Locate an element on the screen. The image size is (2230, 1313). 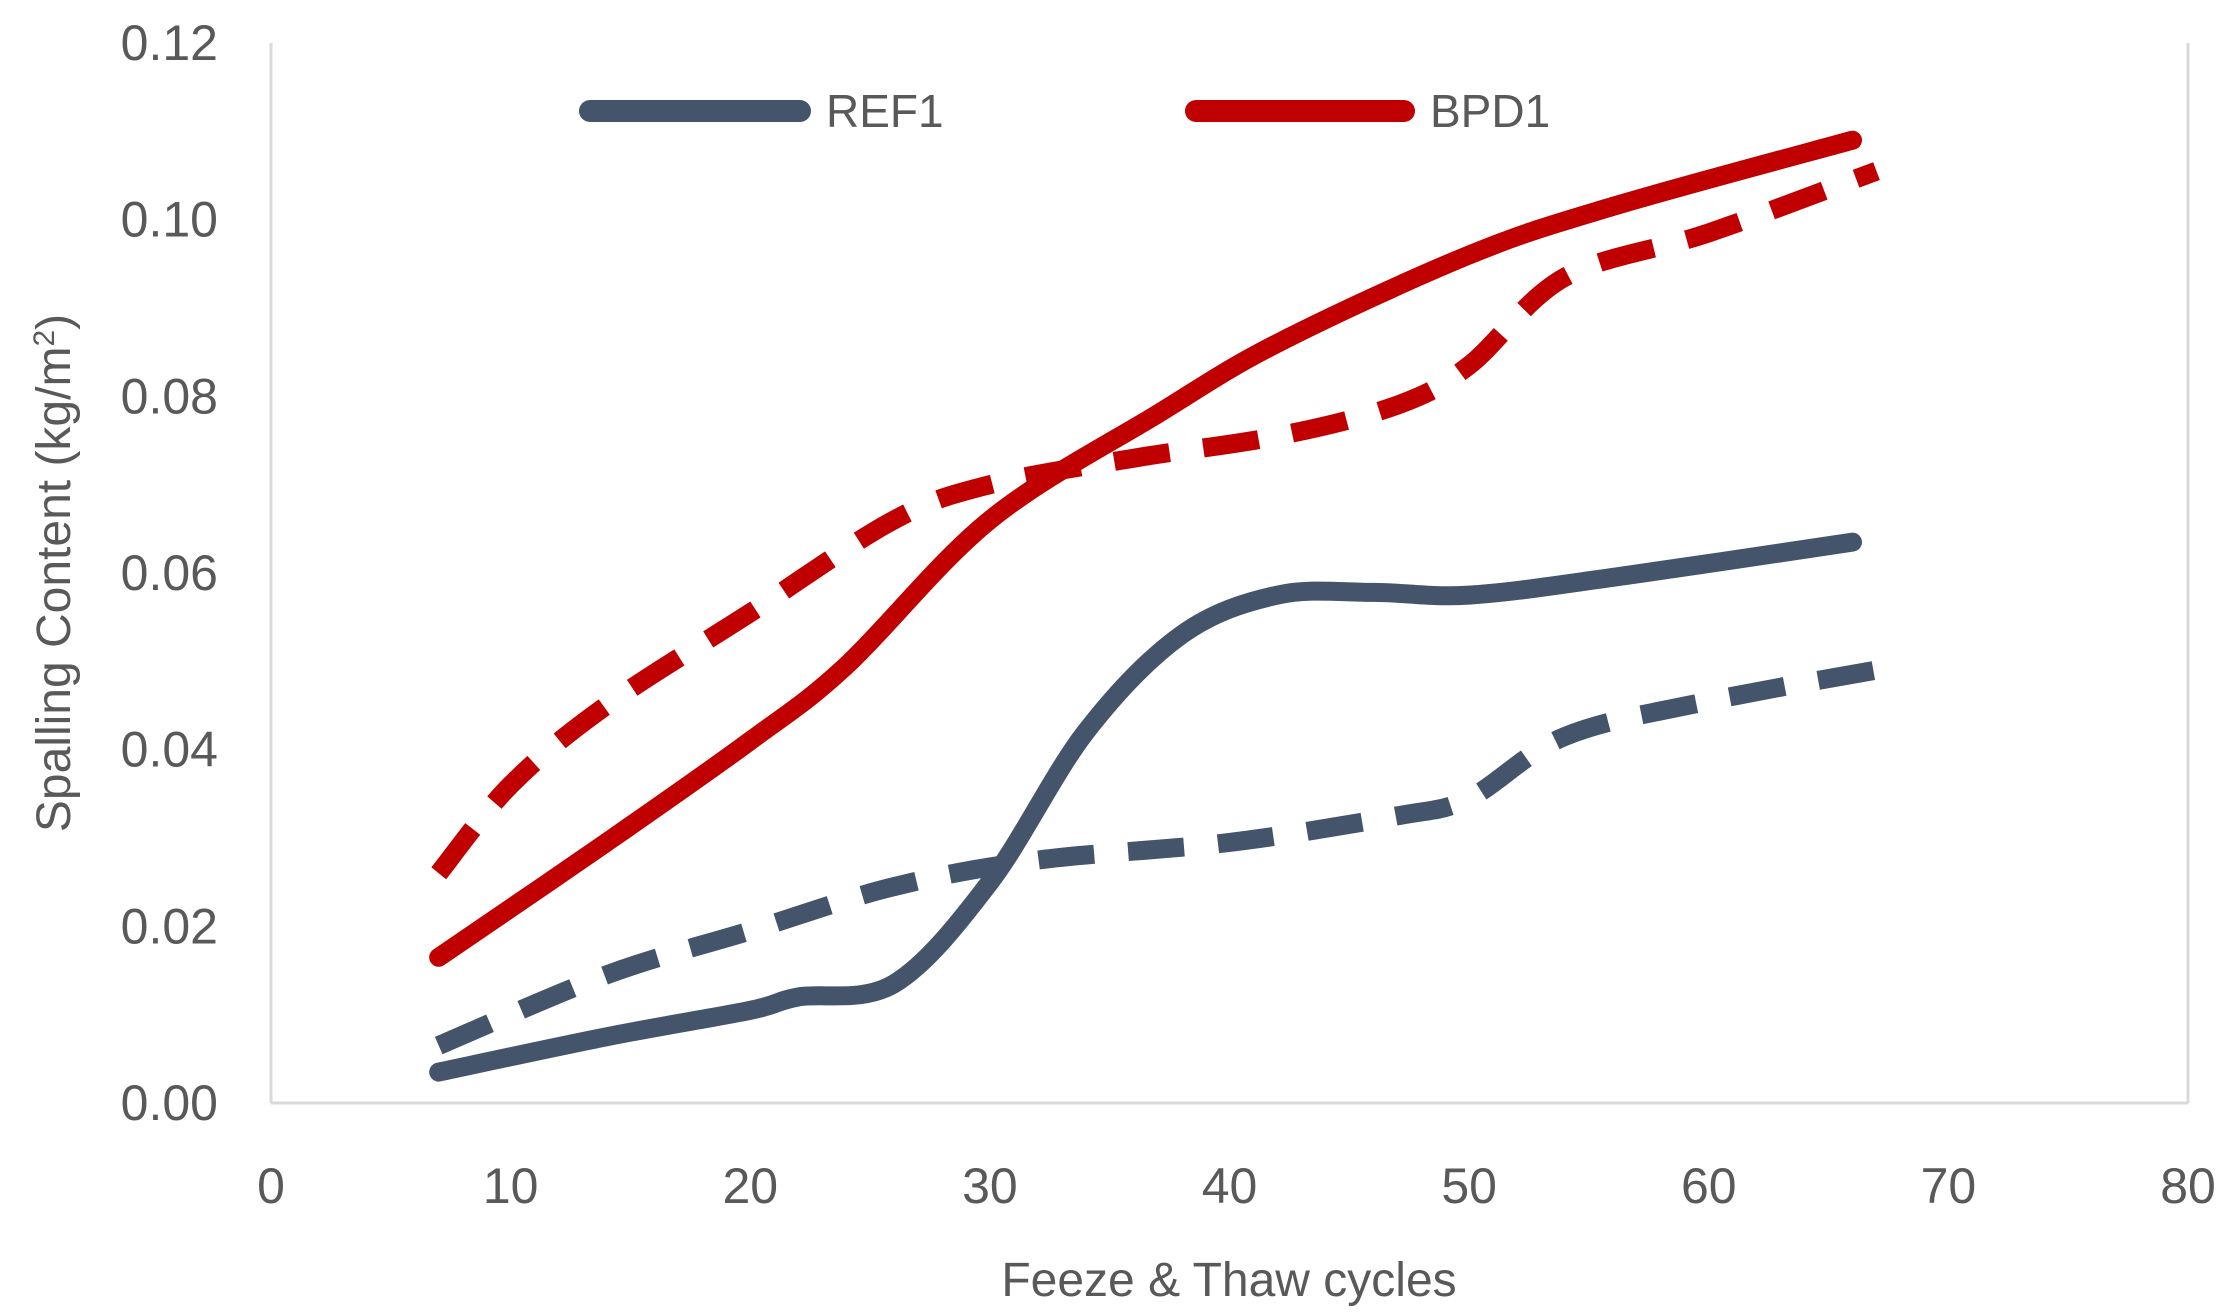
y-axis-title-close: ) is located at coordinates (54, 322).